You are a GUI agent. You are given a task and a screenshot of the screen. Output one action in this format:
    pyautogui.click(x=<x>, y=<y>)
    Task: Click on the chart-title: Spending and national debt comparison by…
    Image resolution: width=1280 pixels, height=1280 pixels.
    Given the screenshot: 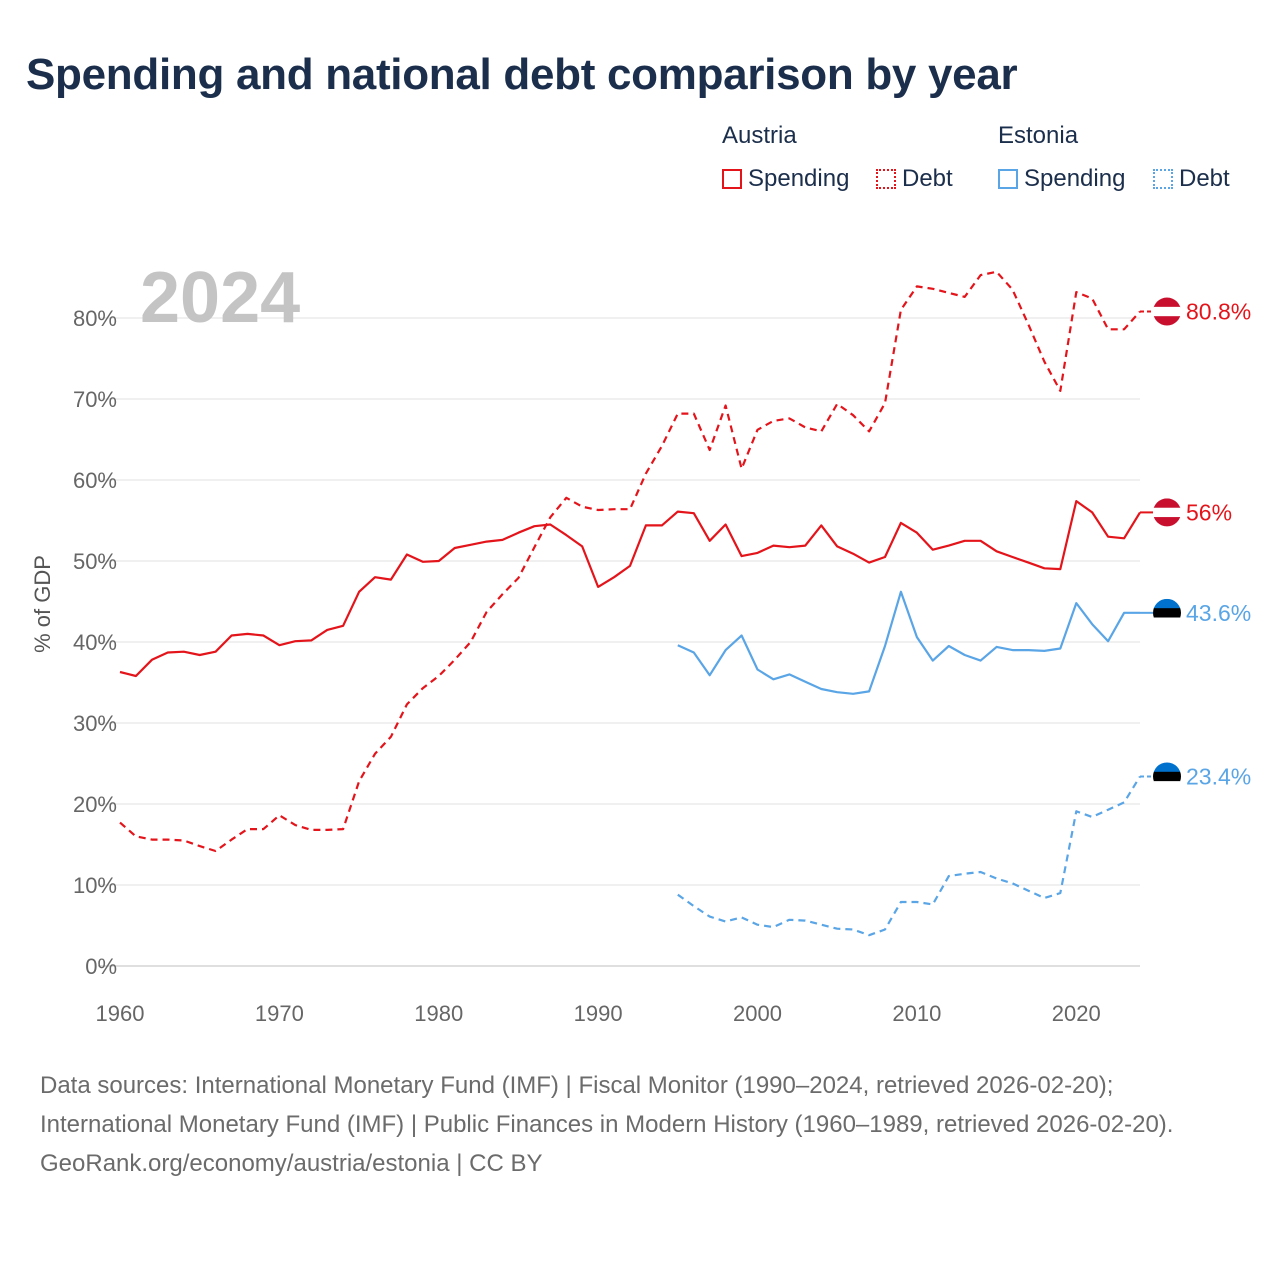 What is the action you would take?
    pyautogui.click(x=522, y=74)
    